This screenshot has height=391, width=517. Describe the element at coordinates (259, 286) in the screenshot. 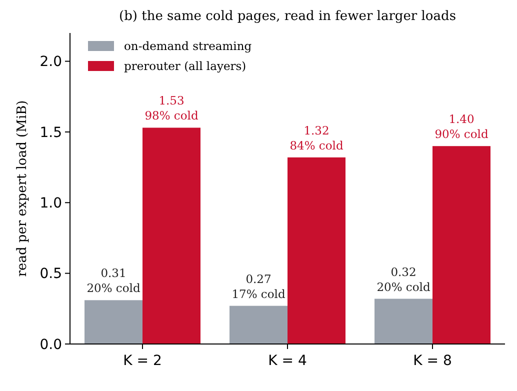

I see `data-label: 0.27 17% cold` at that location.